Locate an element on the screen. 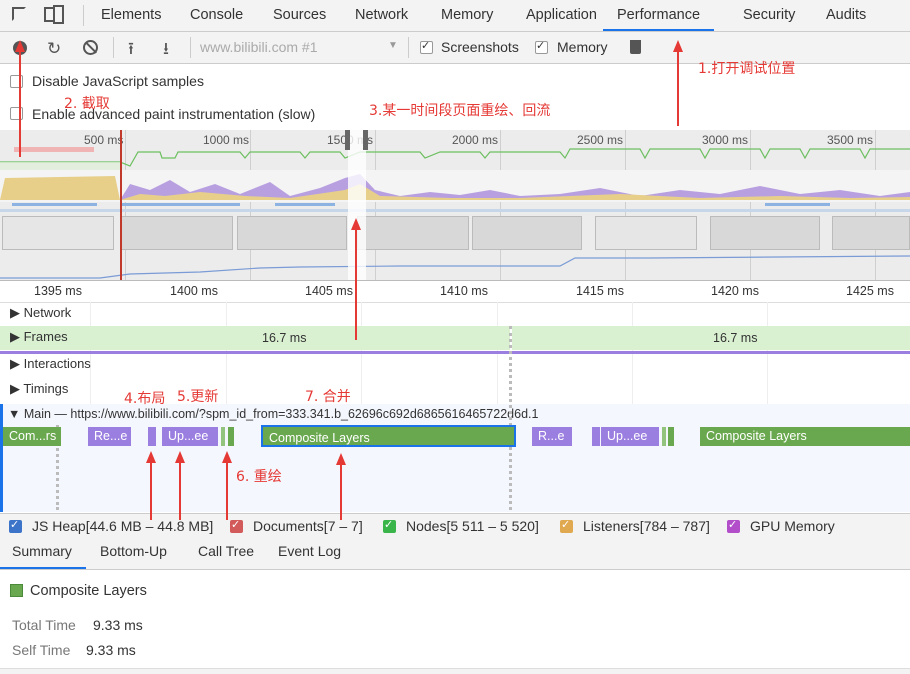  tab-elements: Elements is located at coordinates (131, 15).